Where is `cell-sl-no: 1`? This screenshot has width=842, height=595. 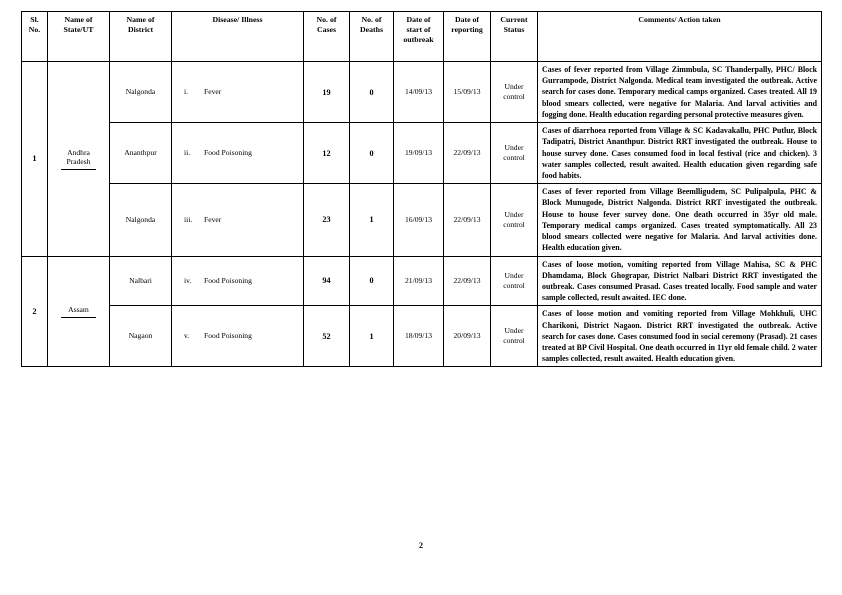
cell-sl-no: 1 is located at coordinates (34, 159).